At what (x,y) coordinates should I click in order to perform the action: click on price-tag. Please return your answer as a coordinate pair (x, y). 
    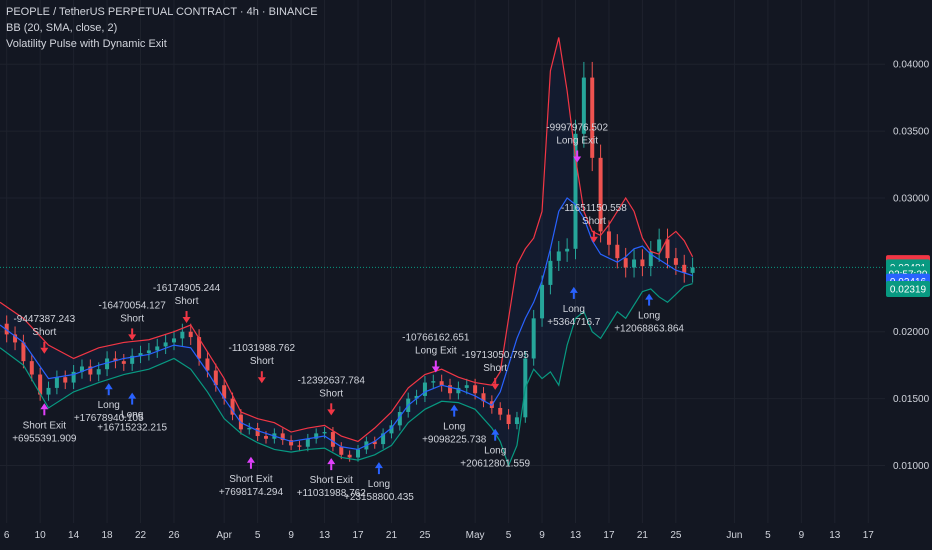
    Looking at the image, I should click on (908, 289).